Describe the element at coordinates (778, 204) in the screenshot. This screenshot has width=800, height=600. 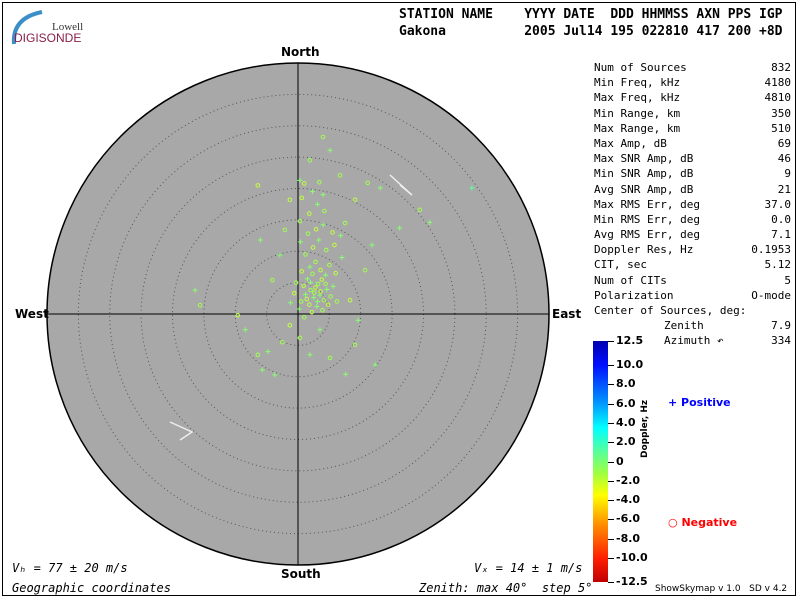
I see `stat-value: 37.0` at that location.